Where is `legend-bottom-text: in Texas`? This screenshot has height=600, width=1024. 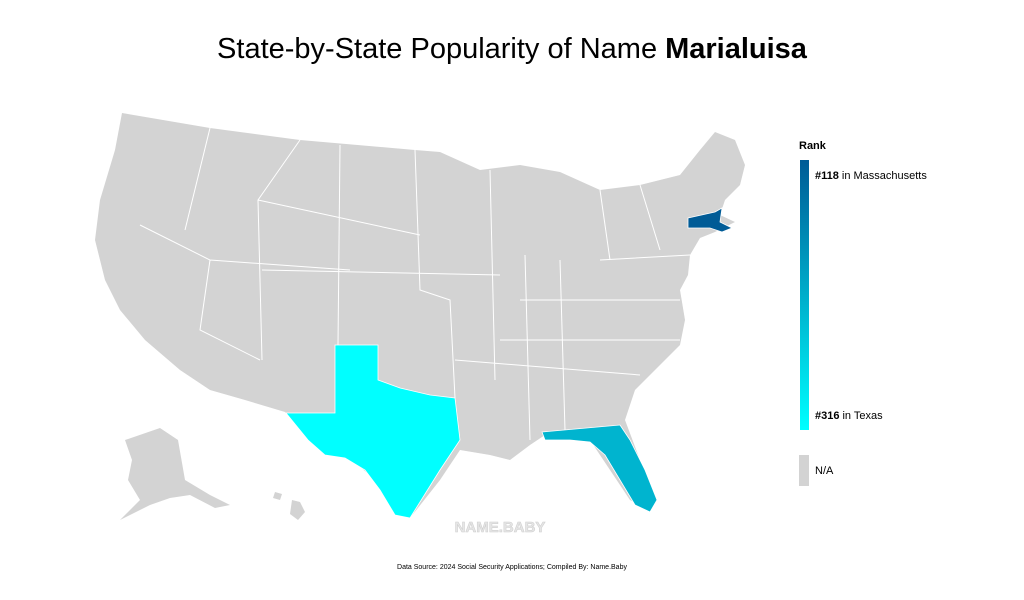
legend-bottom-text: in Texas is located at coordinates (862, 416).